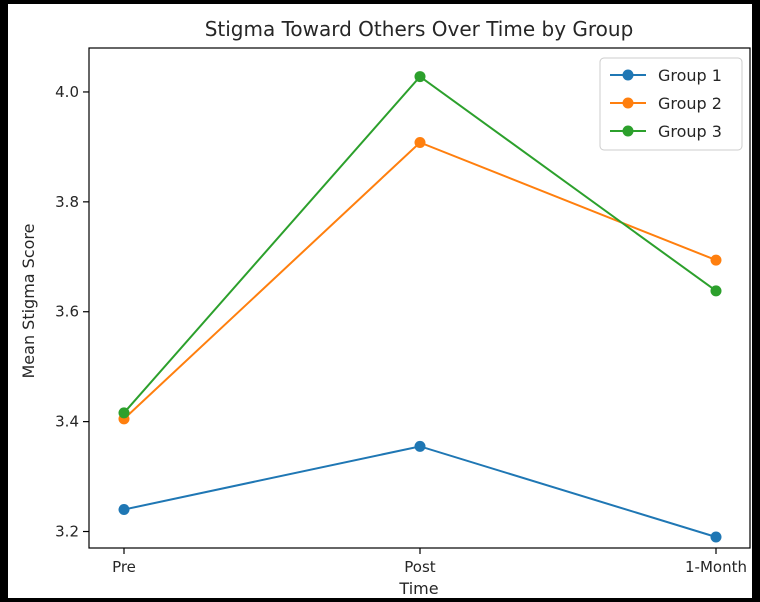 This screenshot has height=602, width=760. Describe the element at coordinates (67, 422) in the screenshot. I see `y-tick-label: 3.4` at that location.